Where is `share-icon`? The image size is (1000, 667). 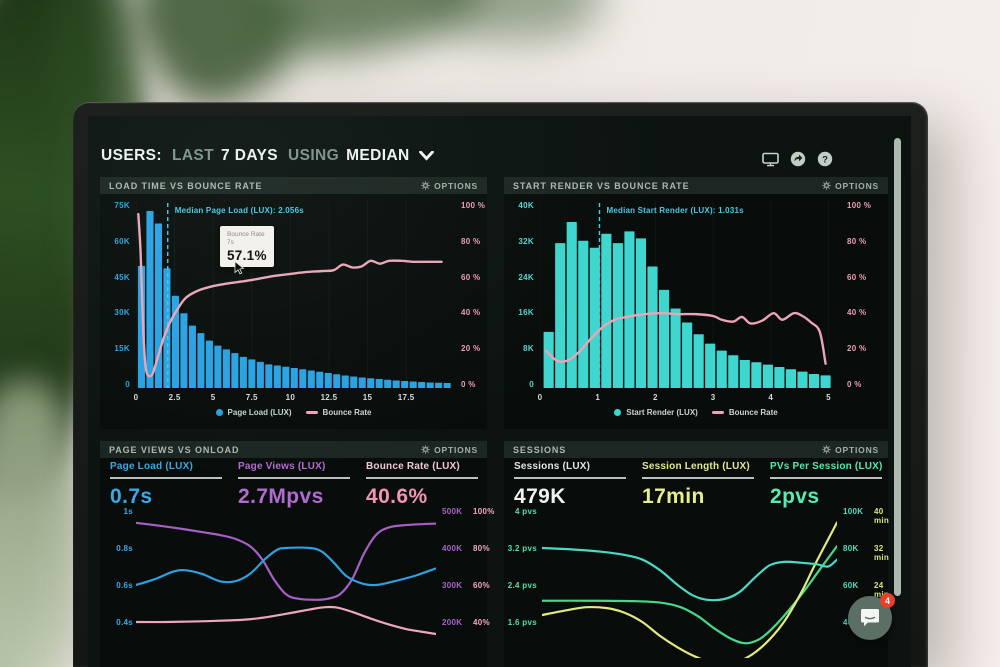 share-icon is located at coordinates (798, 159).